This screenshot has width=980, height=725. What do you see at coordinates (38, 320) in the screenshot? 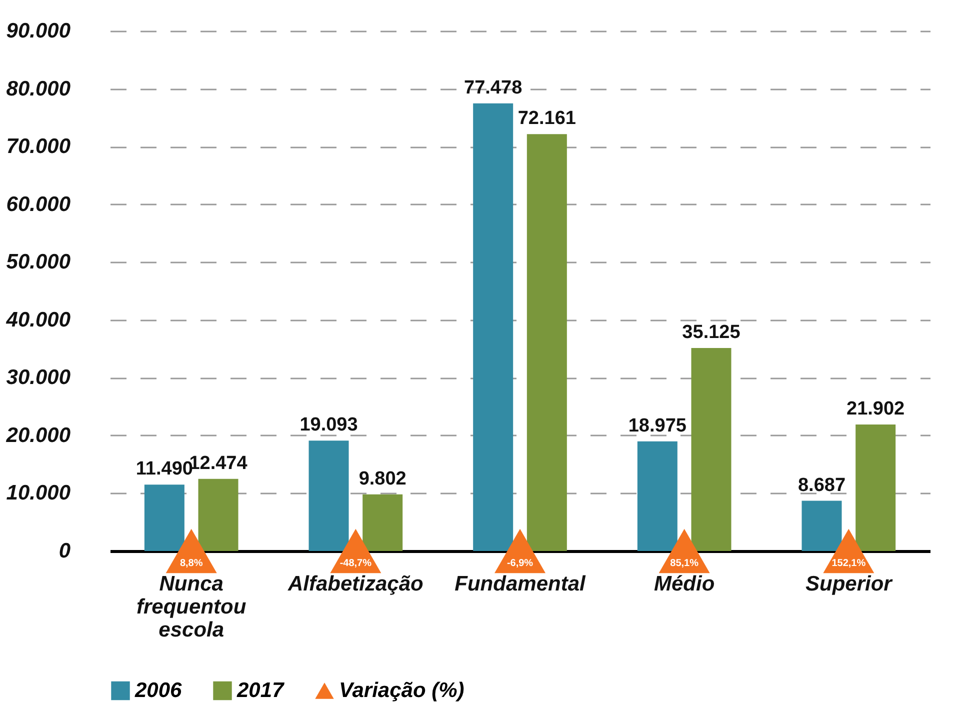
I see `y-tick-label: 40.000` at bounding box center [38, 320].